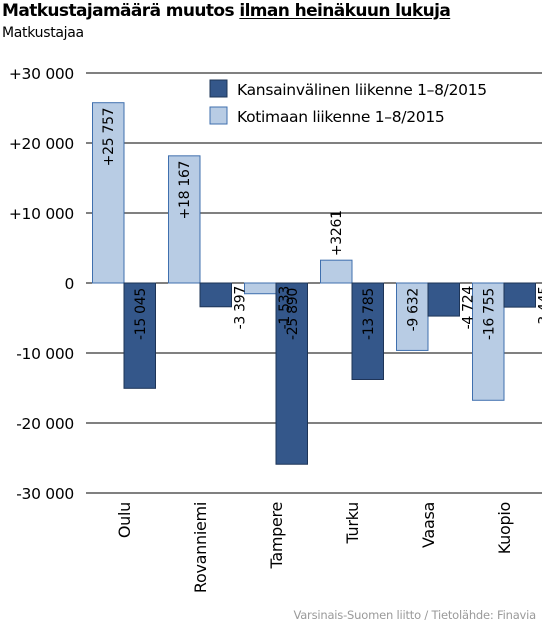 The image size is (542, 630). What do you see at coordinates (413, 309) in the screenshot?
I see `value-label-domestic-vaasa: -9 632` at bounding box center [413, 309].